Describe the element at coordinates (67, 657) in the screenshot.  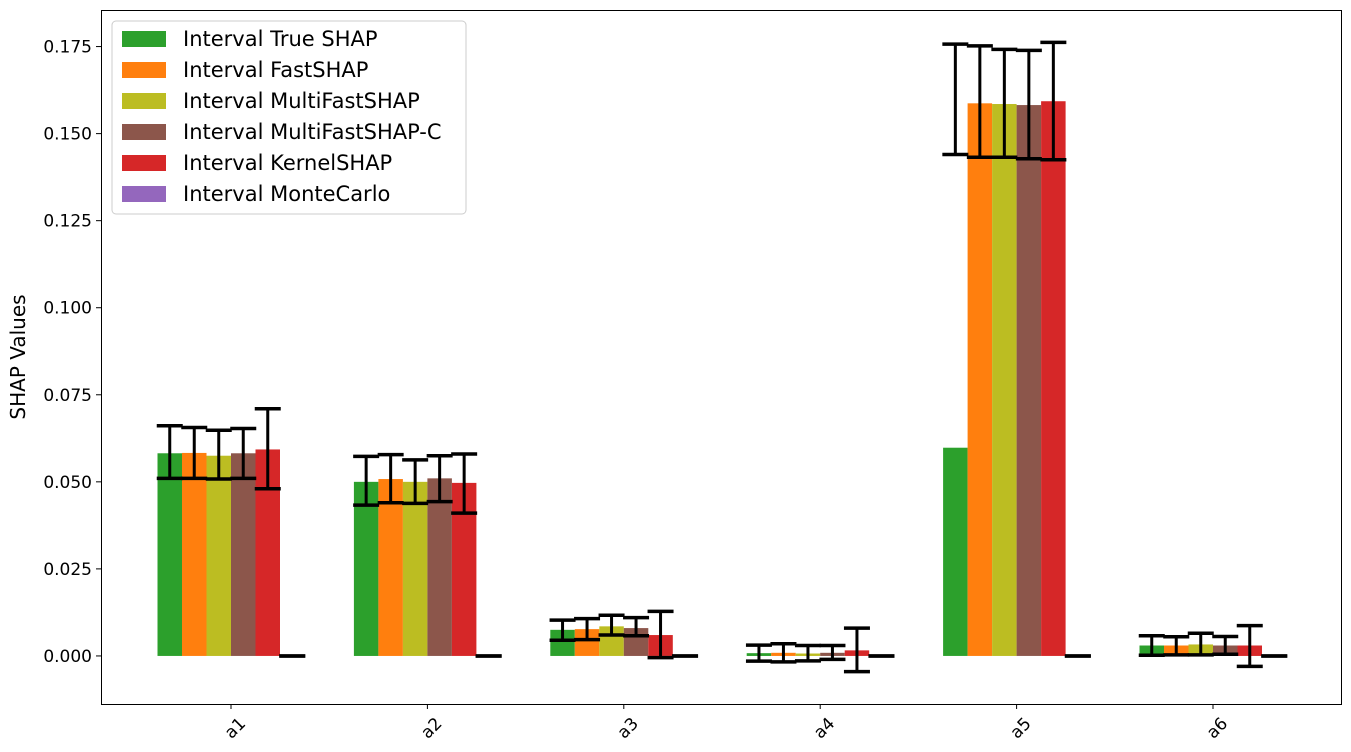
I see `y-tick-label: 0.000` at that location.